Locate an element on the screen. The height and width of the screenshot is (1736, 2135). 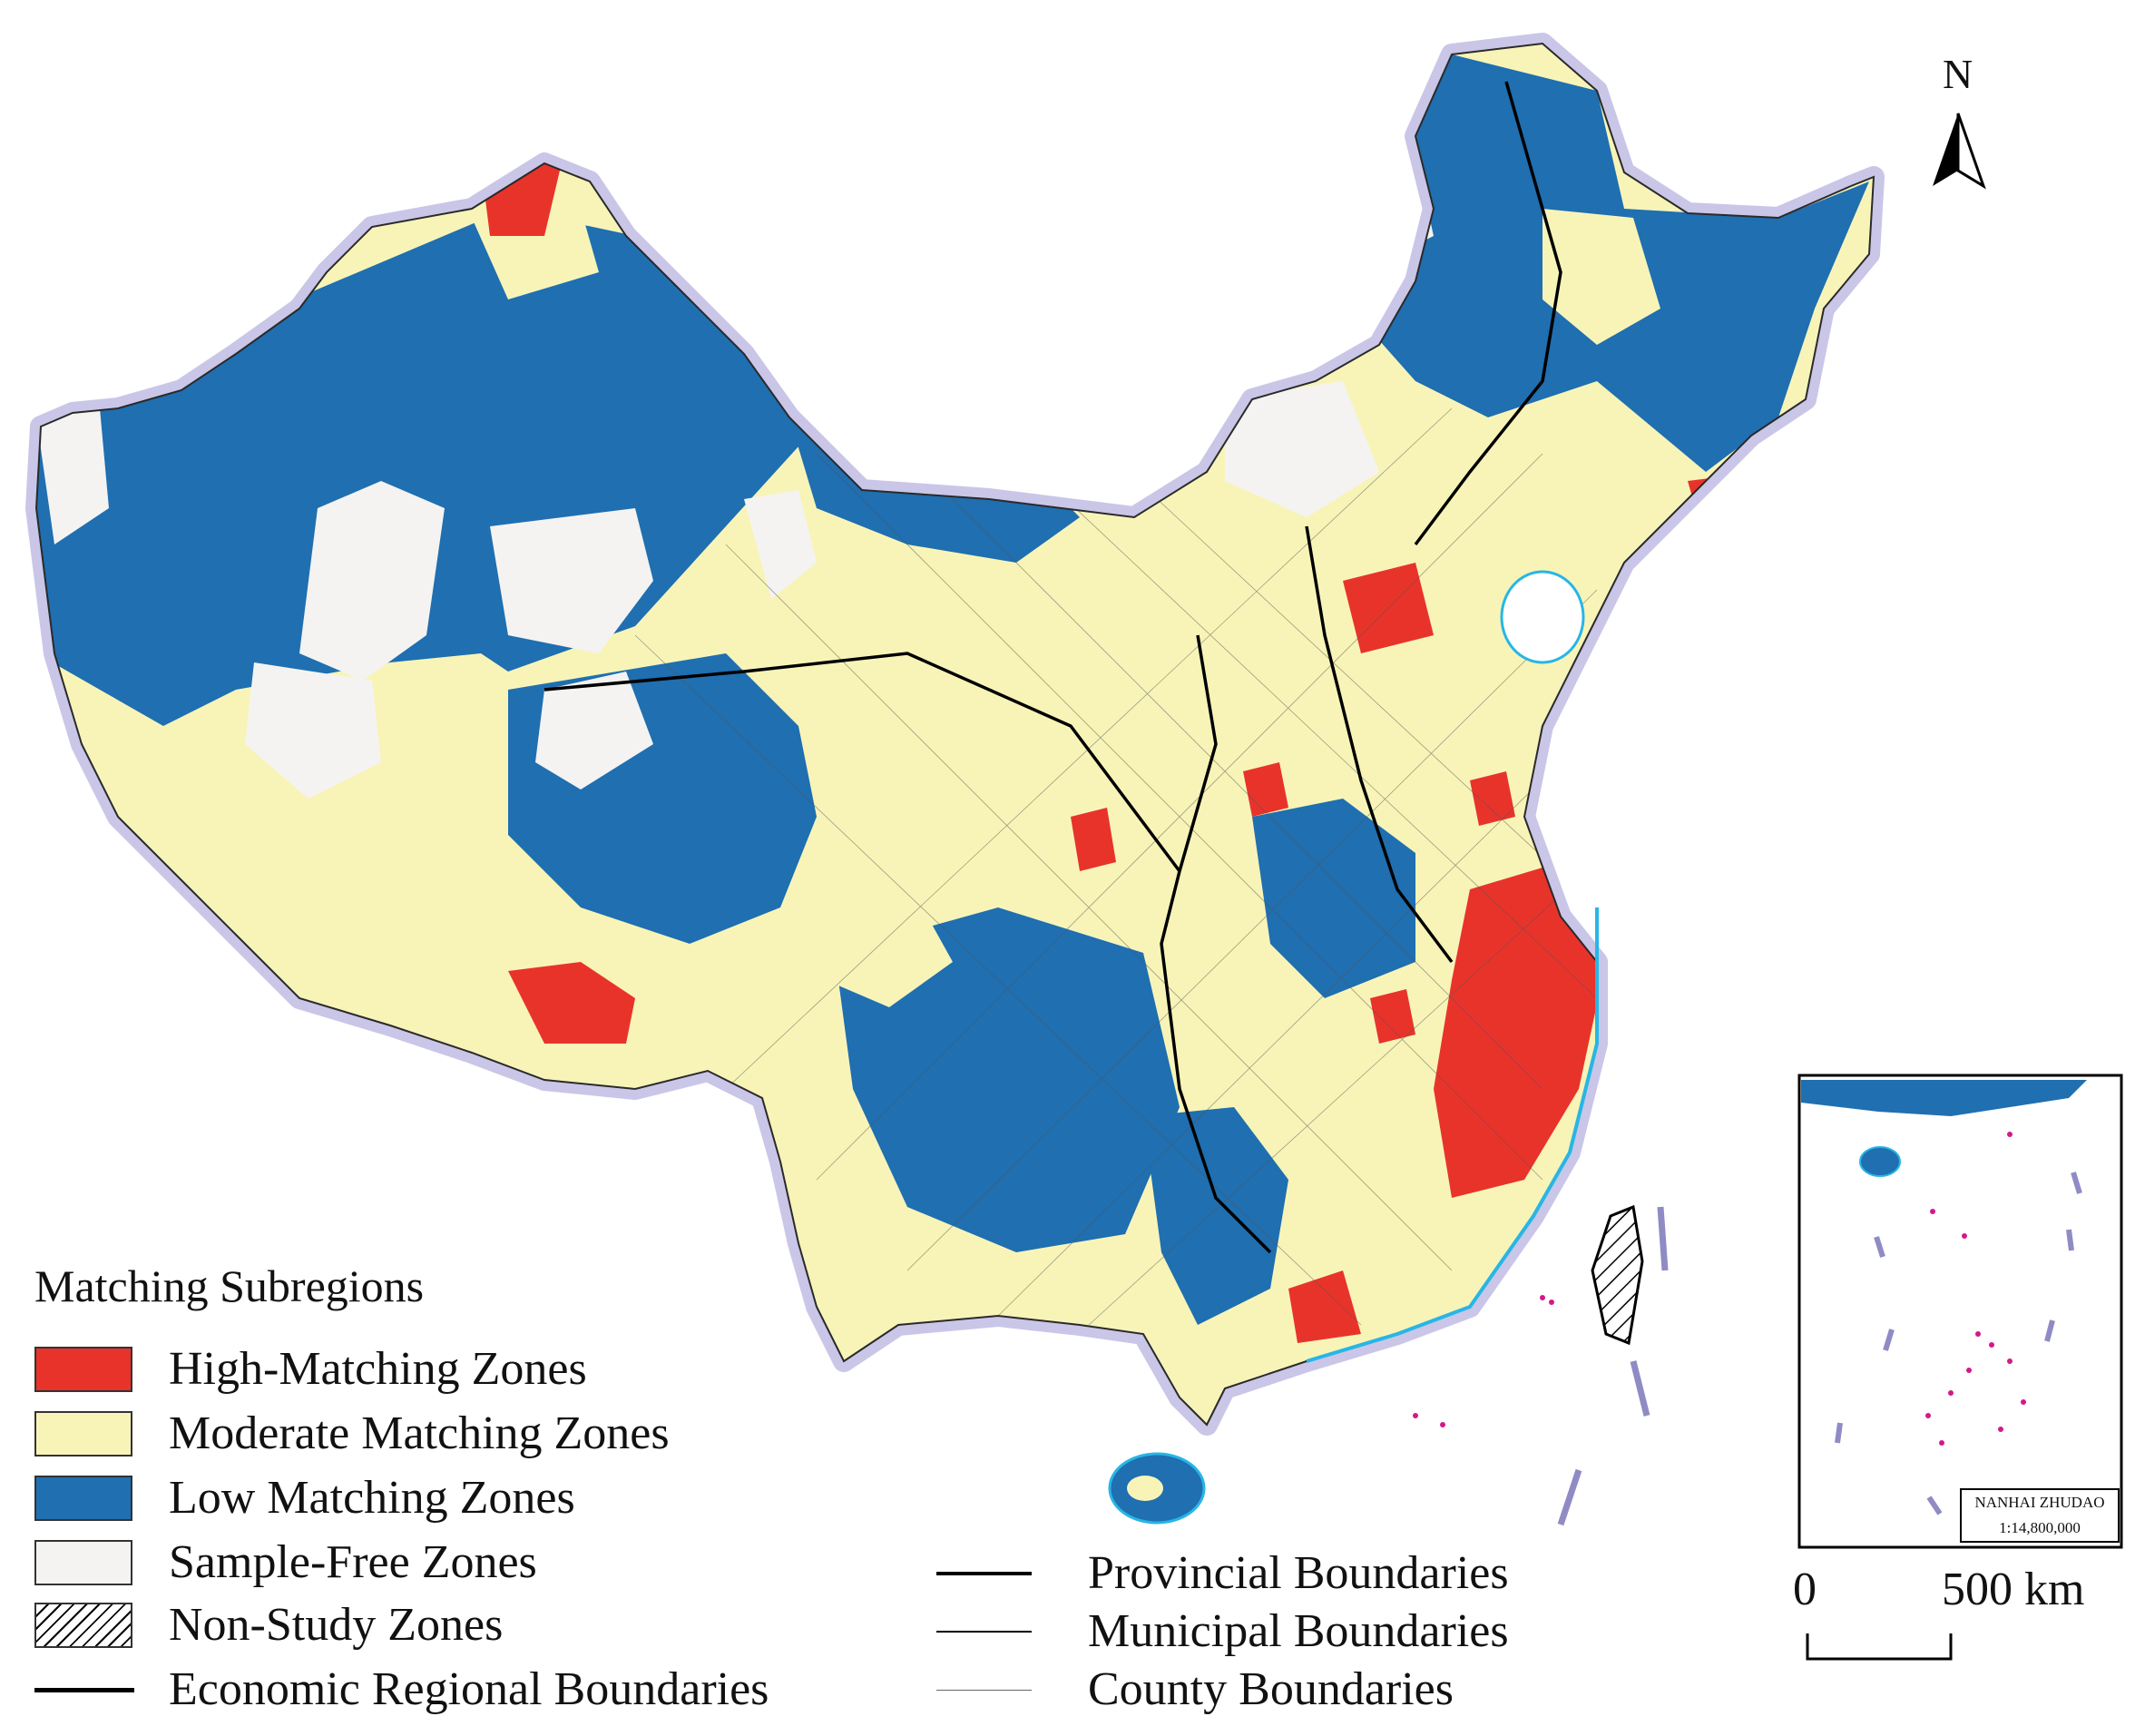
legend-label-moderate: Moderate Matching Zones is located at coordinates (419, 1433).